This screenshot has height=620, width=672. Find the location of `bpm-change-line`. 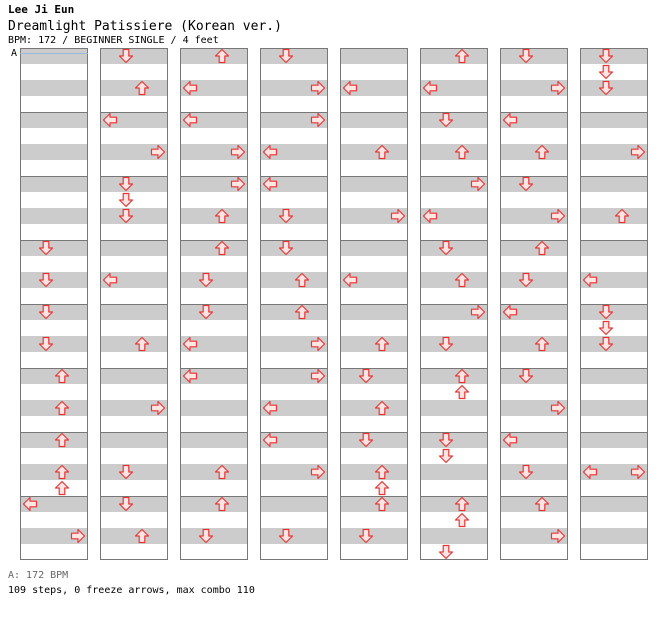

bpm-change-line is located at coordinates (54, 53).